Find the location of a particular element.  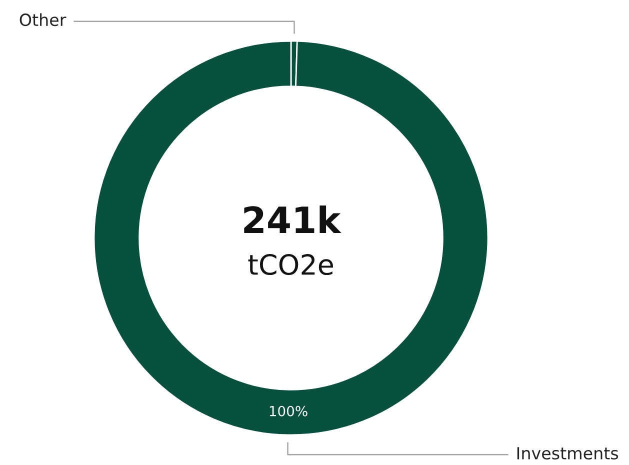

slice-label: Investments is located at coordinates (567, 453).